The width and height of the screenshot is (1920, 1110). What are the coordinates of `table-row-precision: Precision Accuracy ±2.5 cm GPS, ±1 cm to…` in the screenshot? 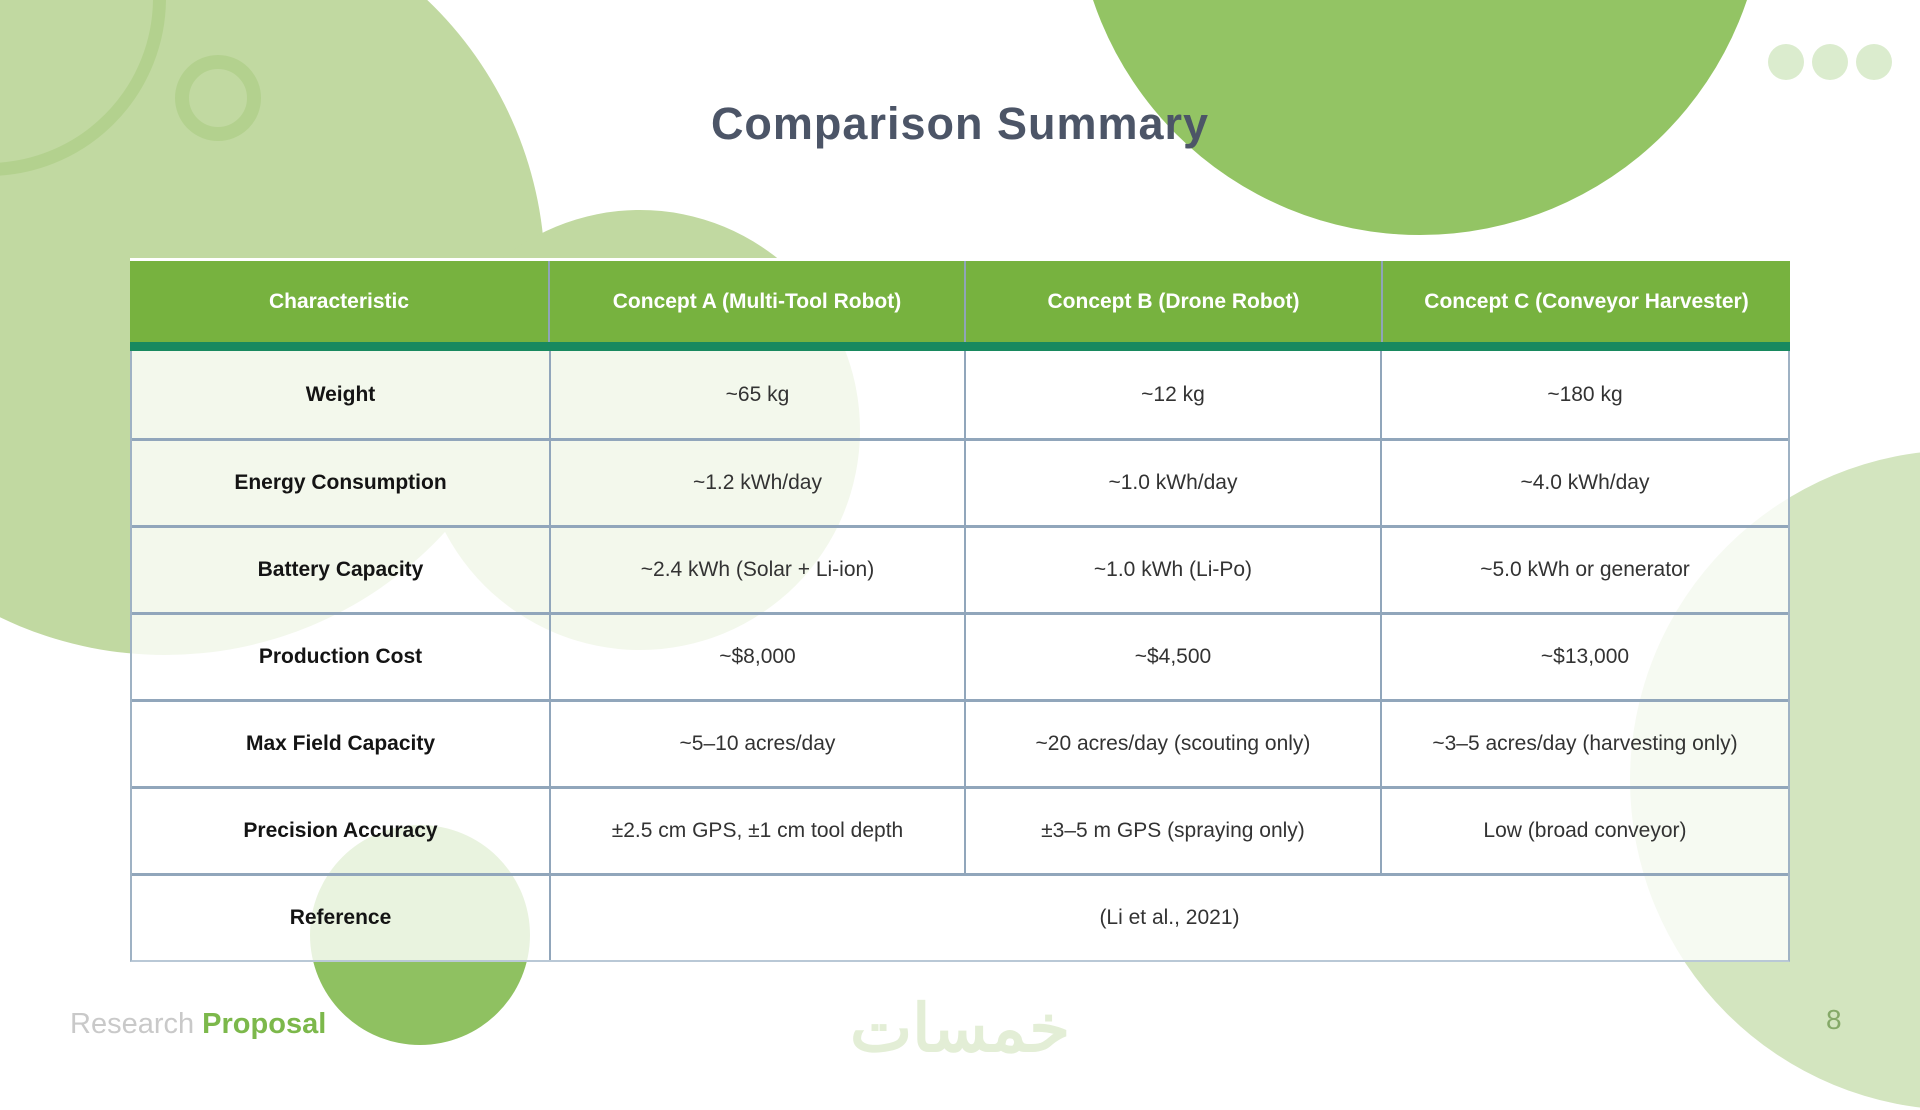 It's located at (960, 829).